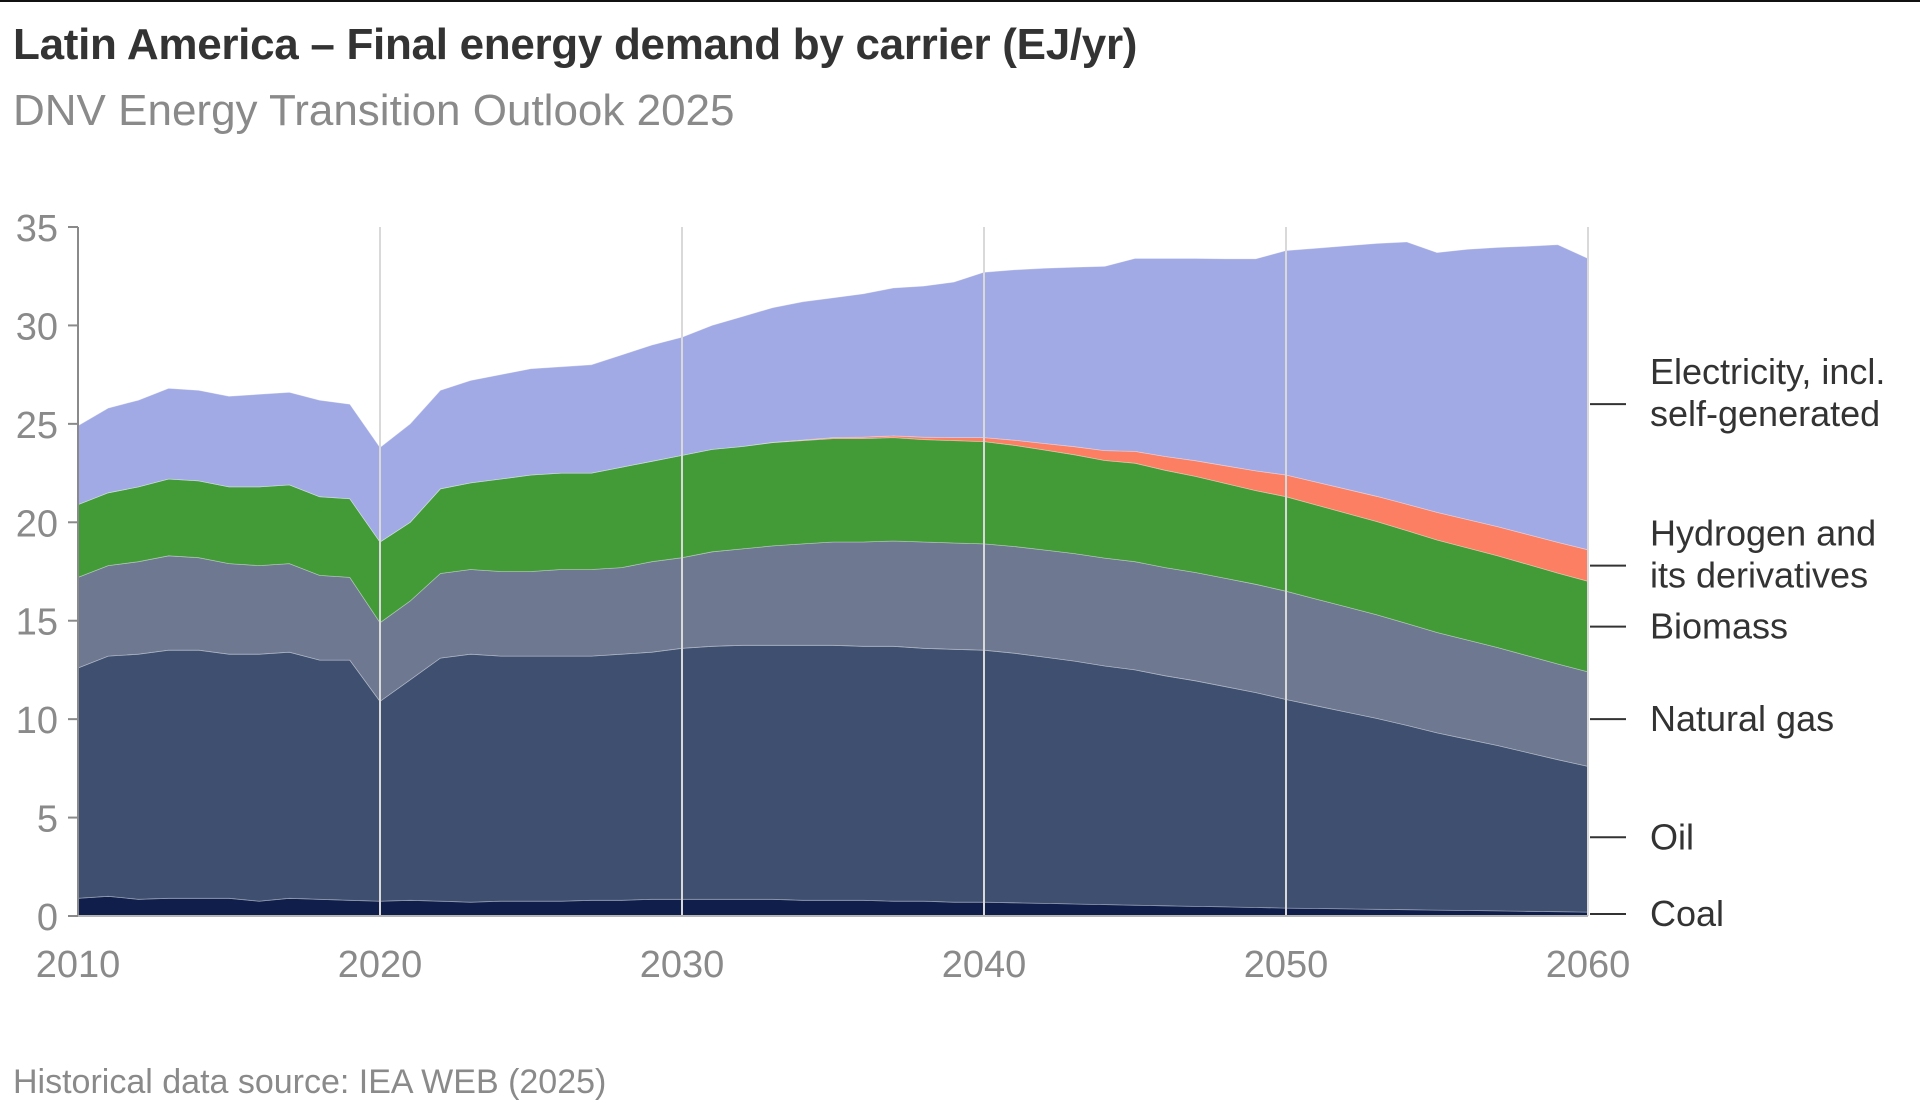 The image size is (1920, 1106). I want to click on y-tick-label: 20, so click(37, 524).